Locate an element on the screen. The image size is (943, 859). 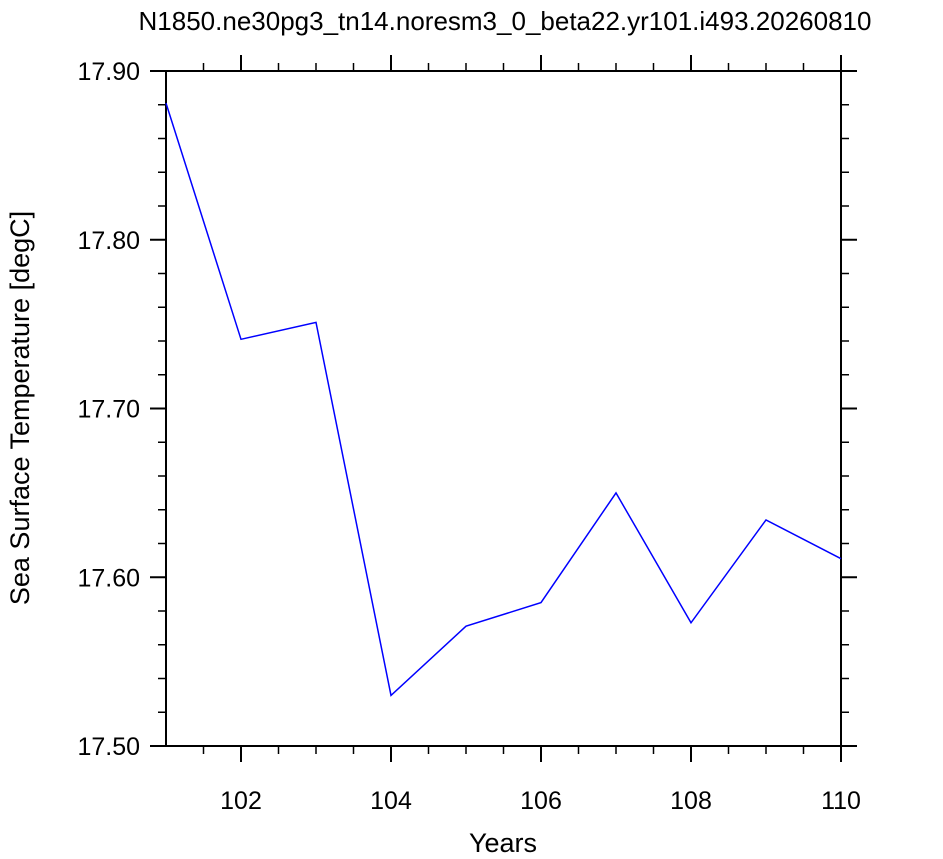
x-tick-label: 106 is located at coordinates (541, 801).